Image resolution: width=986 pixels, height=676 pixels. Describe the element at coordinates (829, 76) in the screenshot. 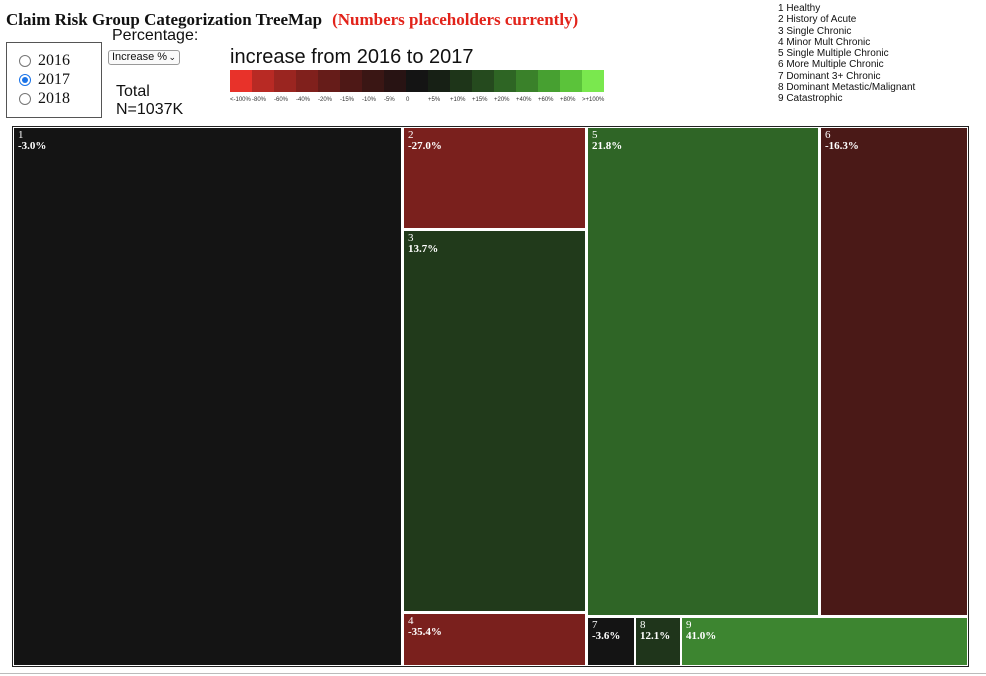

I see `risk-group-item: 7 Dominant 3+ Chronic` at that location.